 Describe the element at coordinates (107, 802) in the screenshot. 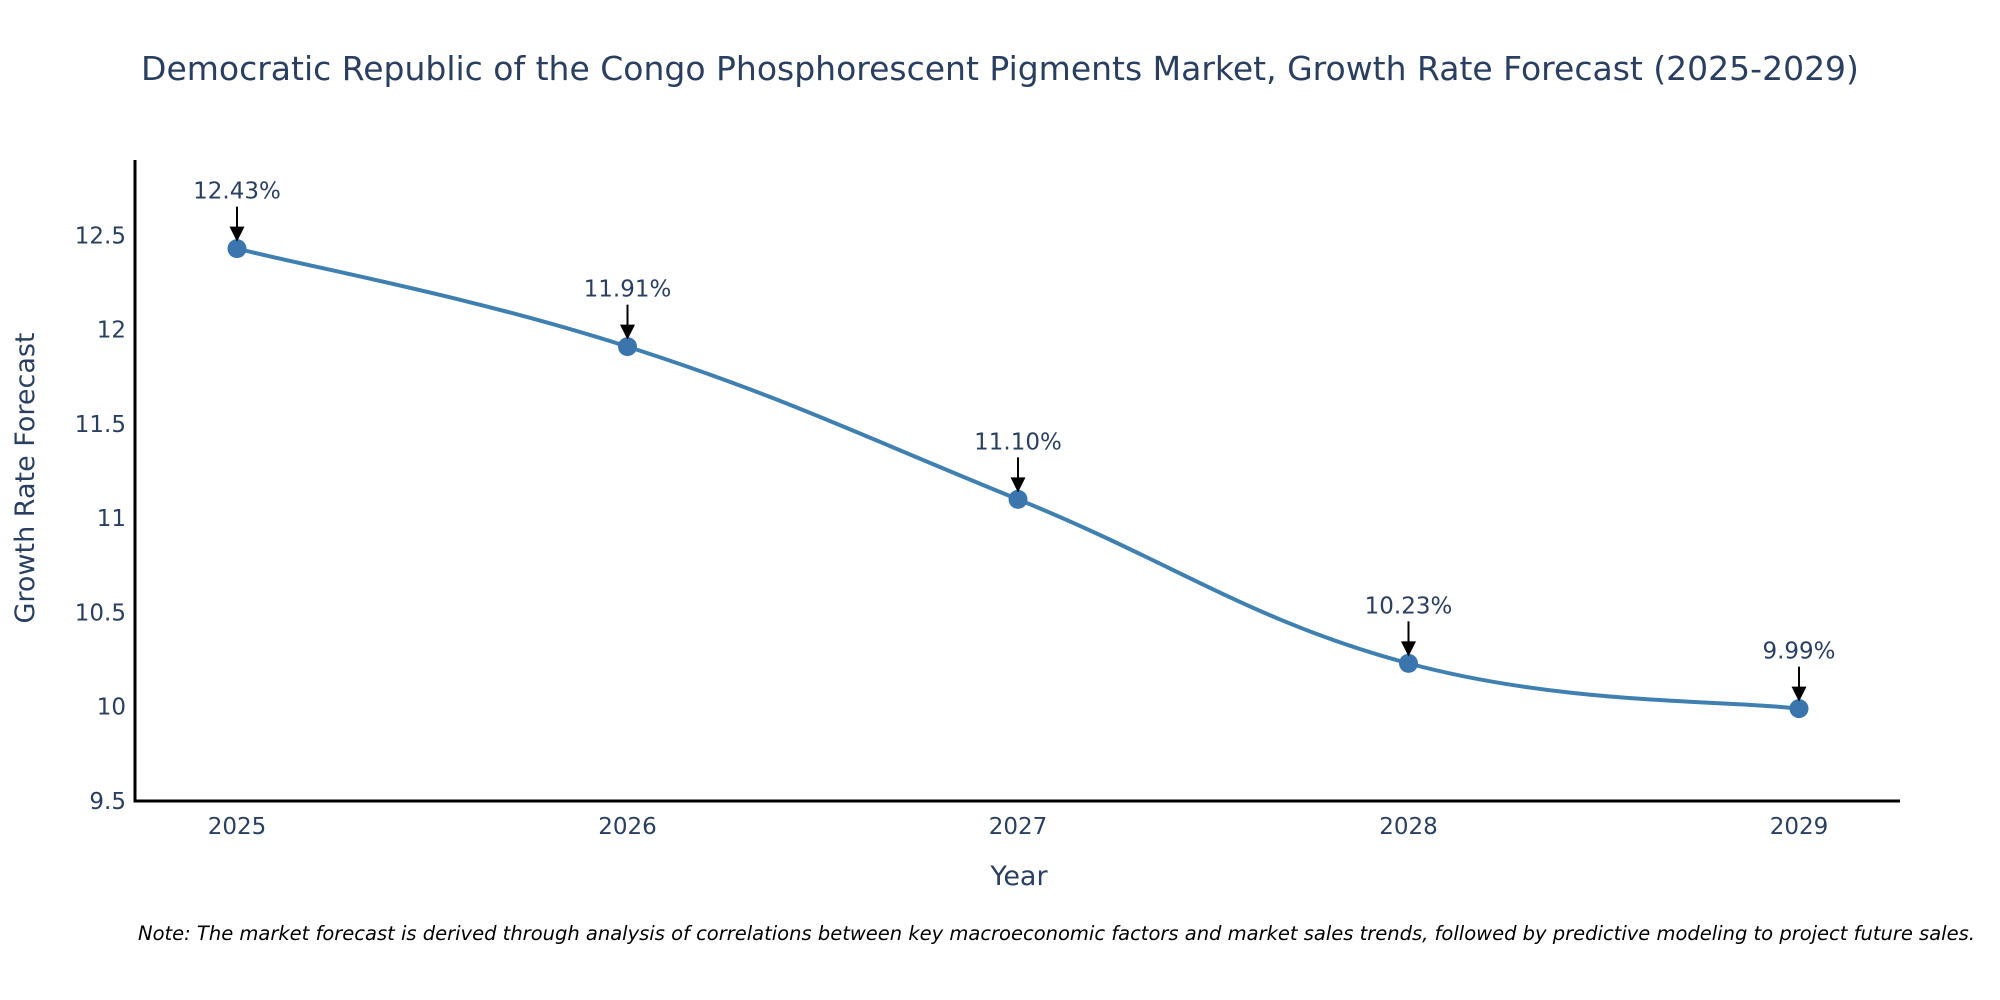

I see `y-tick-label: 9.5` at that location.